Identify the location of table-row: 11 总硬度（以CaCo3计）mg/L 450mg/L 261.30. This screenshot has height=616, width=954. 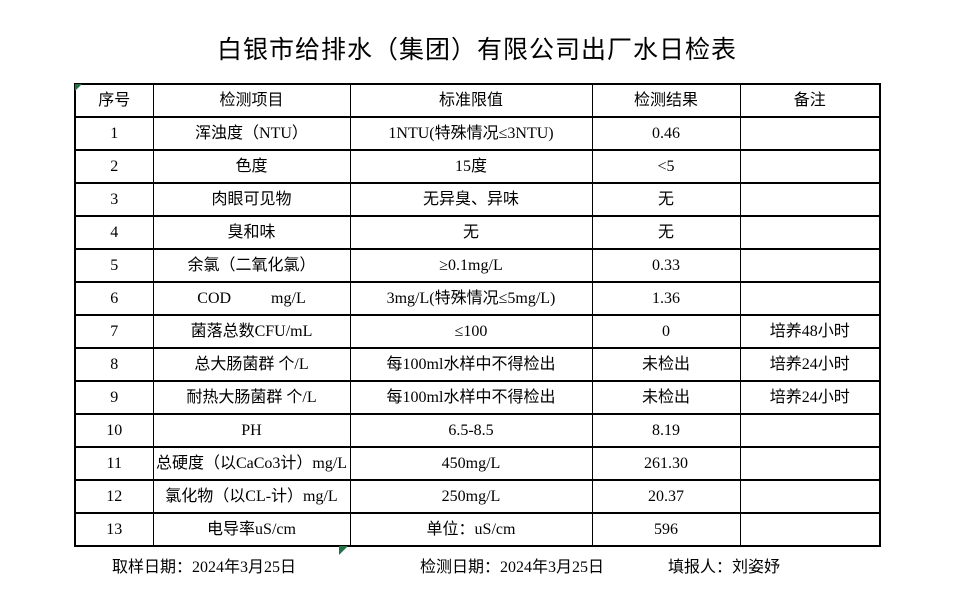
(477, 463).